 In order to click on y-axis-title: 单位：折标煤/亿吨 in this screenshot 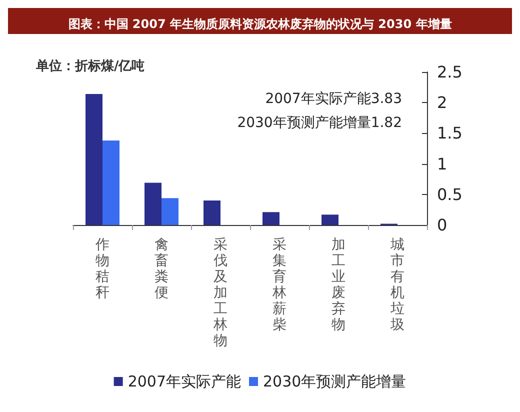, I will do `click(90, 66)`.